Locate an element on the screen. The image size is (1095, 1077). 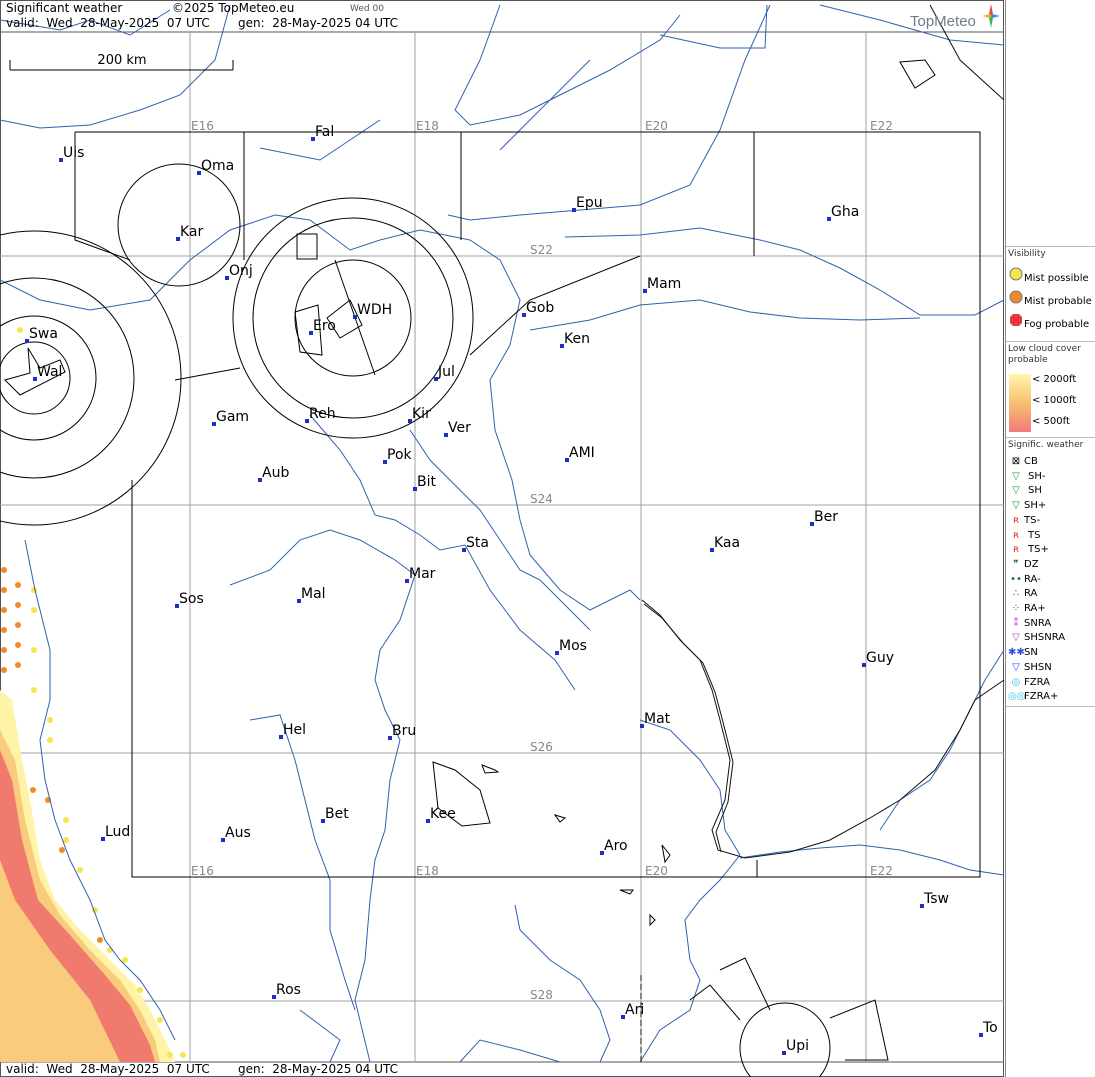
place-label-ber: Ber is located at coordinates (826, 517).